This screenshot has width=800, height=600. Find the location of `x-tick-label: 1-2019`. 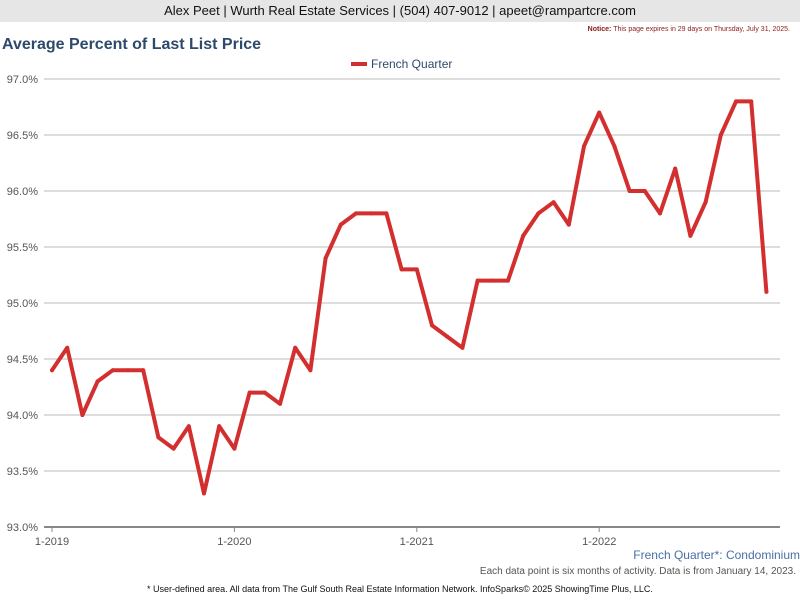

x-tick-label: 1-2019 is located at coordinates (52, 542).